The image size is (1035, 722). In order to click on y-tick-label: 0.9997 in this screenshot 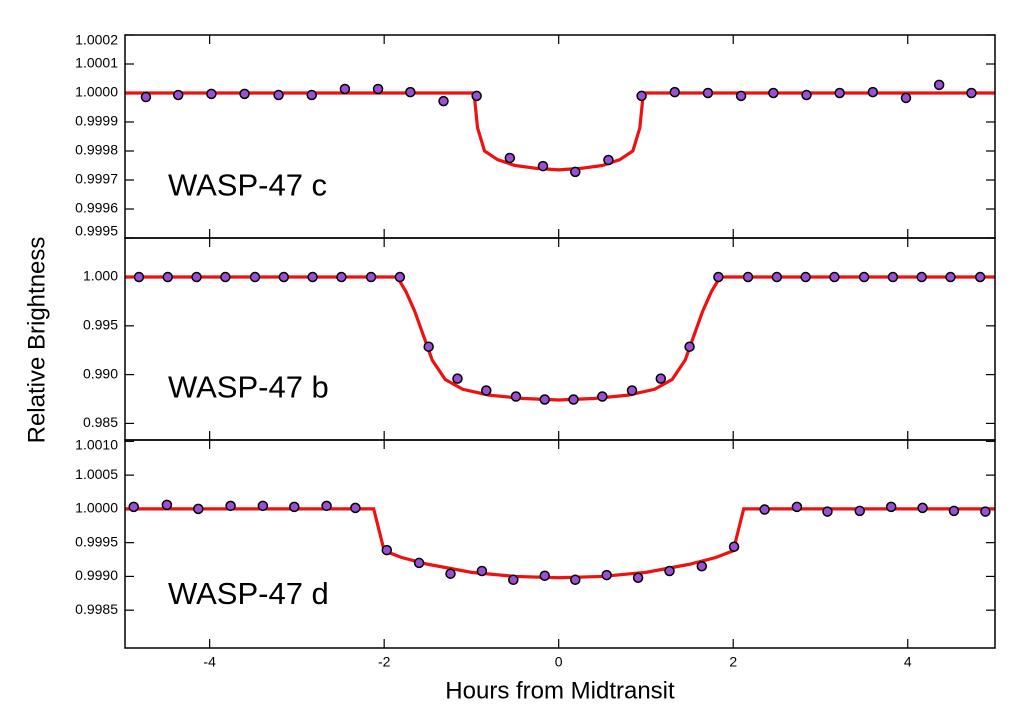, I will do `click(96, 179)`.